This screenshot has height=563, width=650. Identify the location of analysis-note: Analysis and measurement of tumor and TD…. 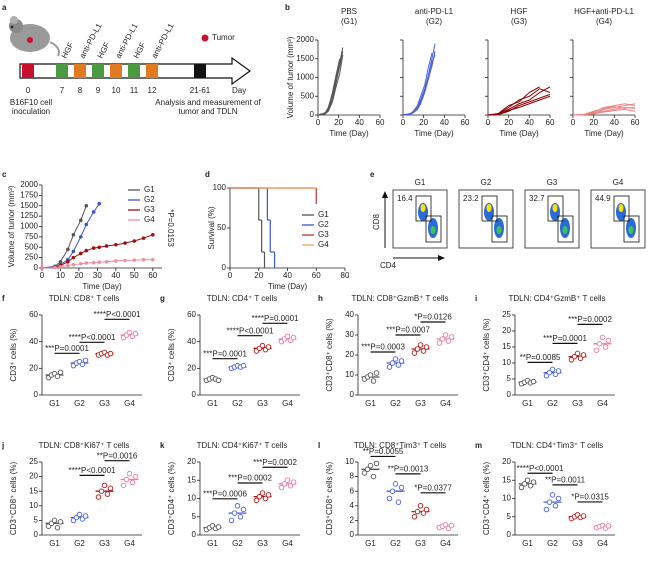
(208, 107).